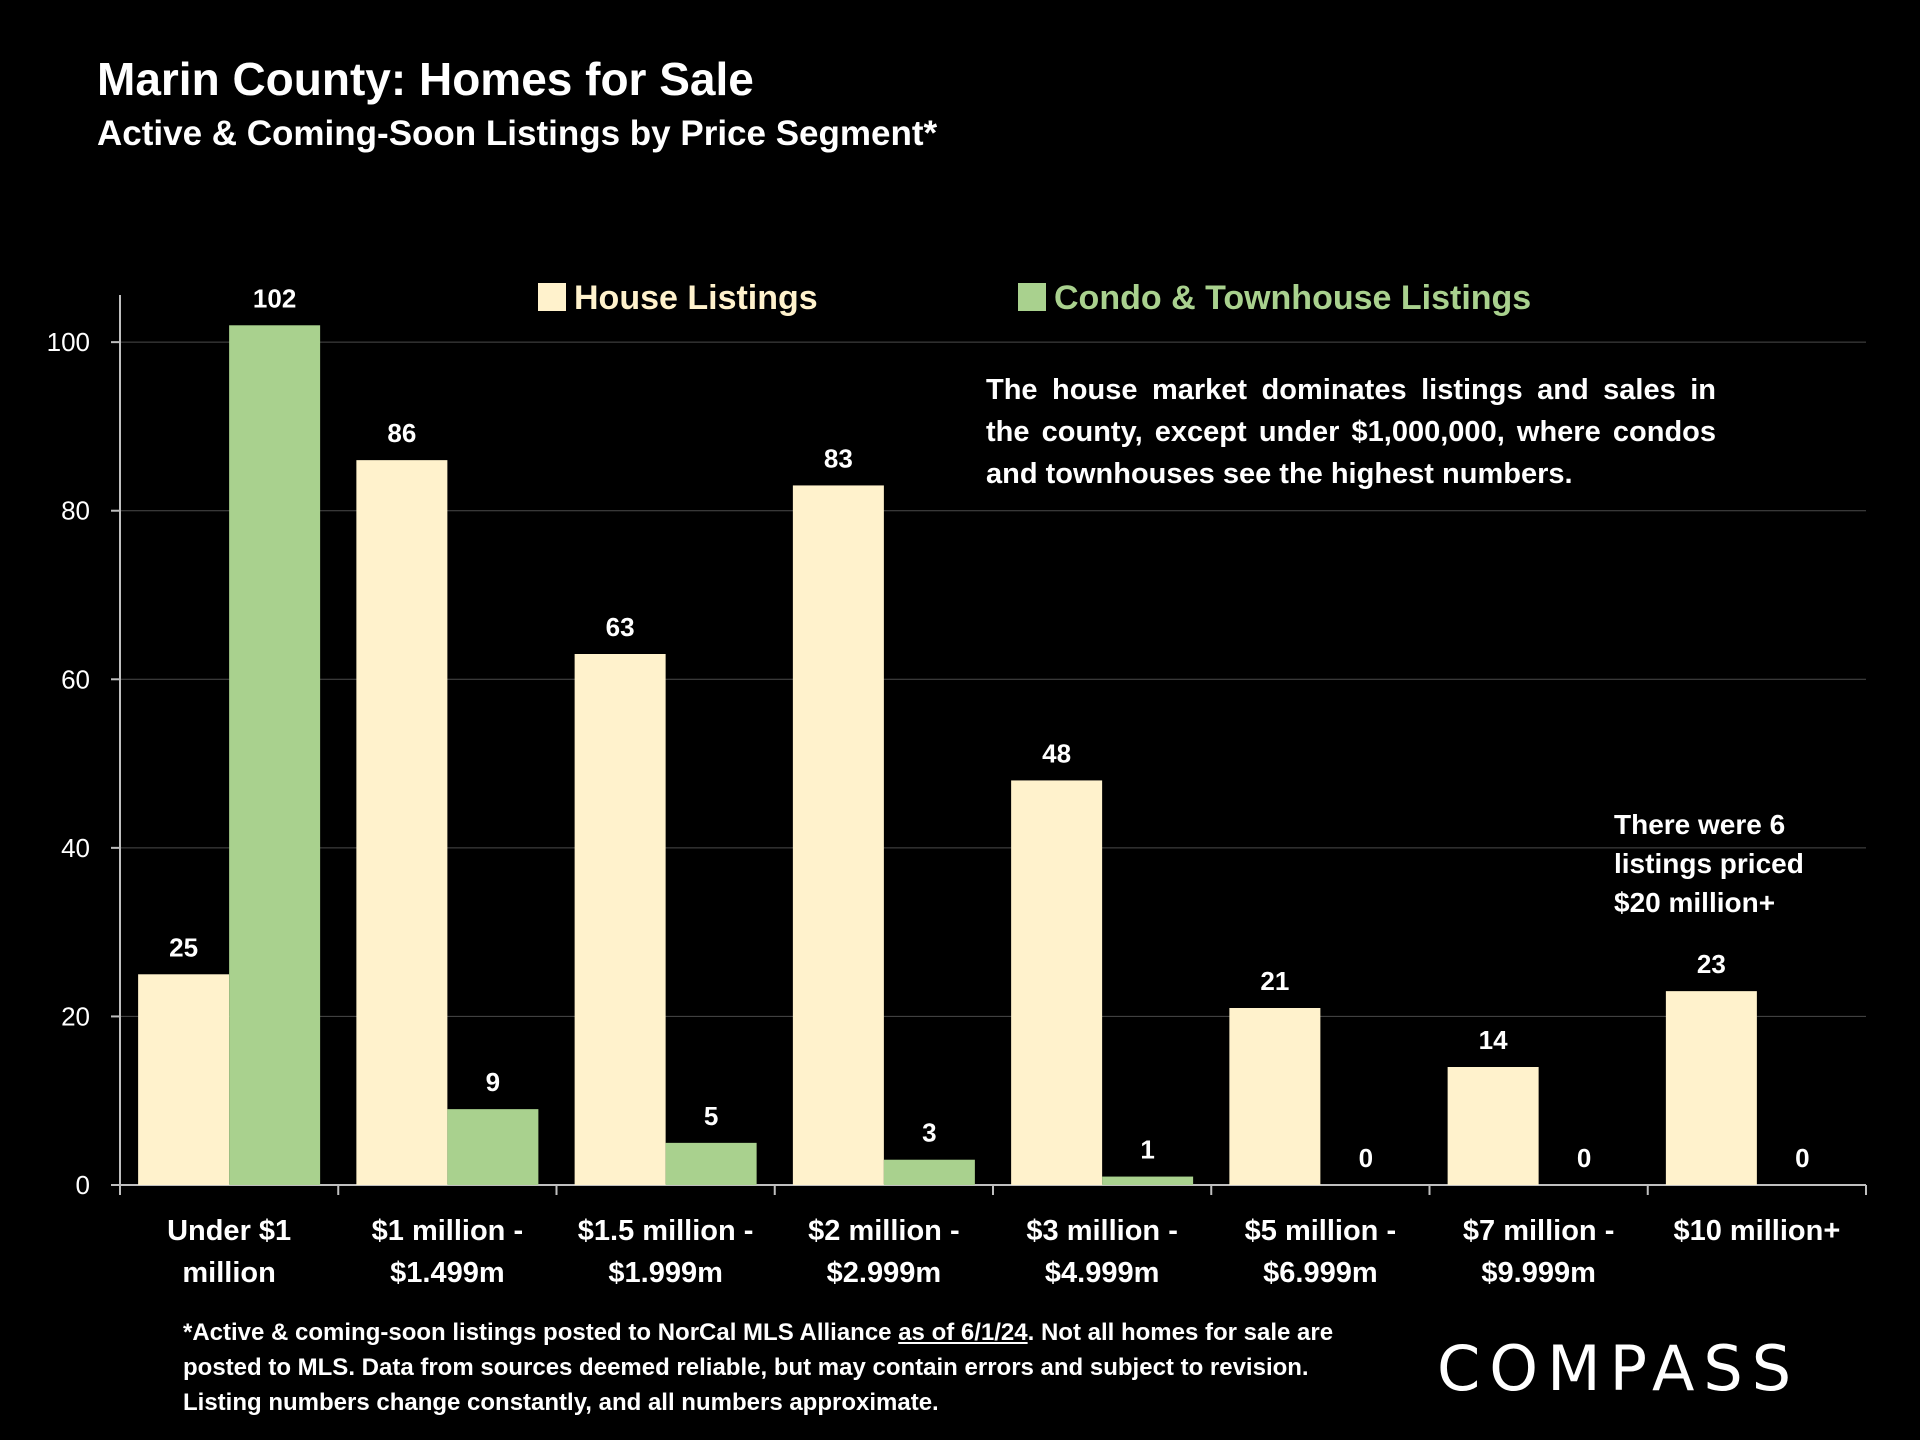 The width and height of the screenshot is (1920, 1440). Describe the element at coordinates (229, 1252) in the screenshot. I see `x-tick-label: Under $1 million` at that location.